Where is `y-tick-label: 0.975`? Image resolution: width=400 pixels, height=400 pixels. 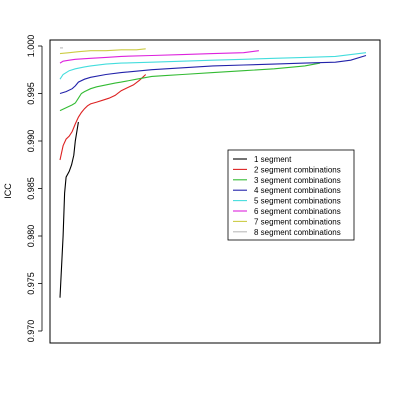 y-tick-label: 0.975 is located at coordinates (31, 283).